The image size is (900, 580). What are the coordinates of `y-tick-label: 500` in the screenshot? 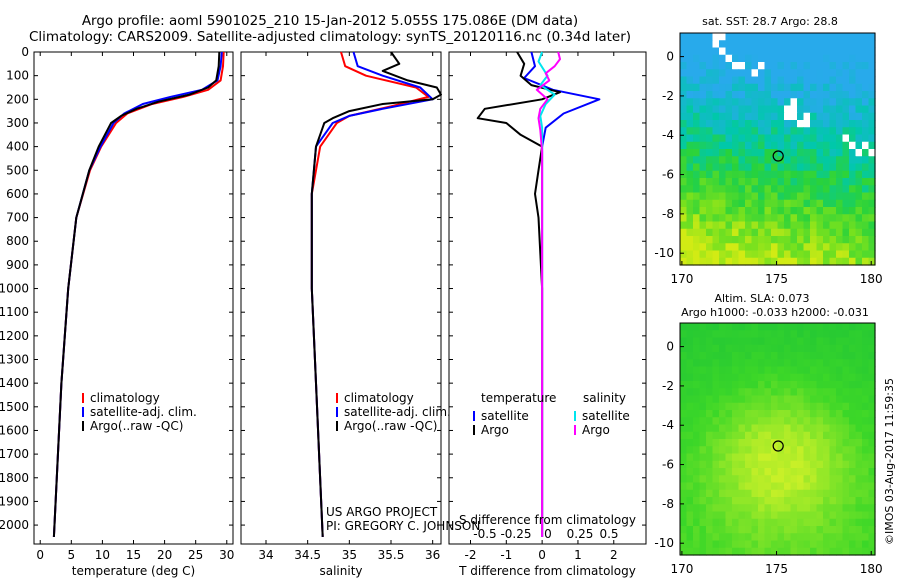 It's located at (17, 170).